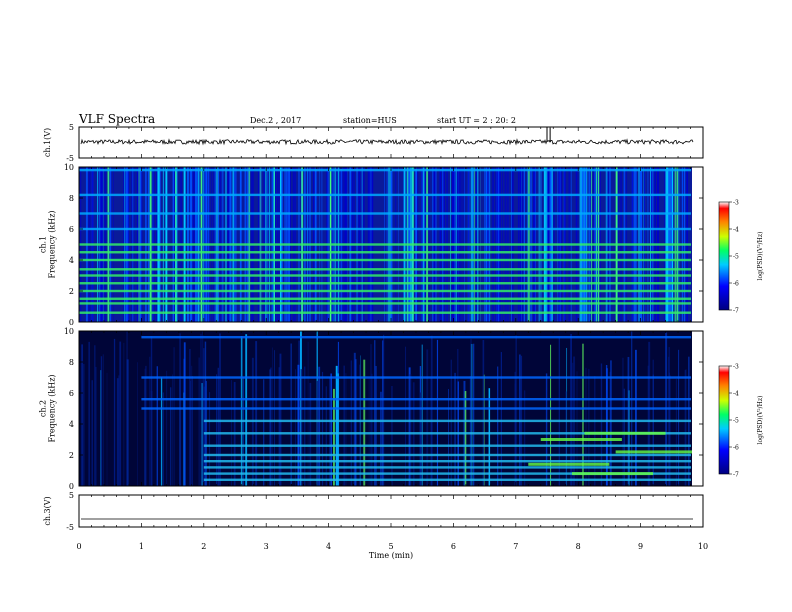 This screenshot has width=792, height=612. What do you see at coordinates (476, 120) in the screenshot?
I see `start-time-label: start UT = 2 : 20: 2` at bounding box center [476, 120].